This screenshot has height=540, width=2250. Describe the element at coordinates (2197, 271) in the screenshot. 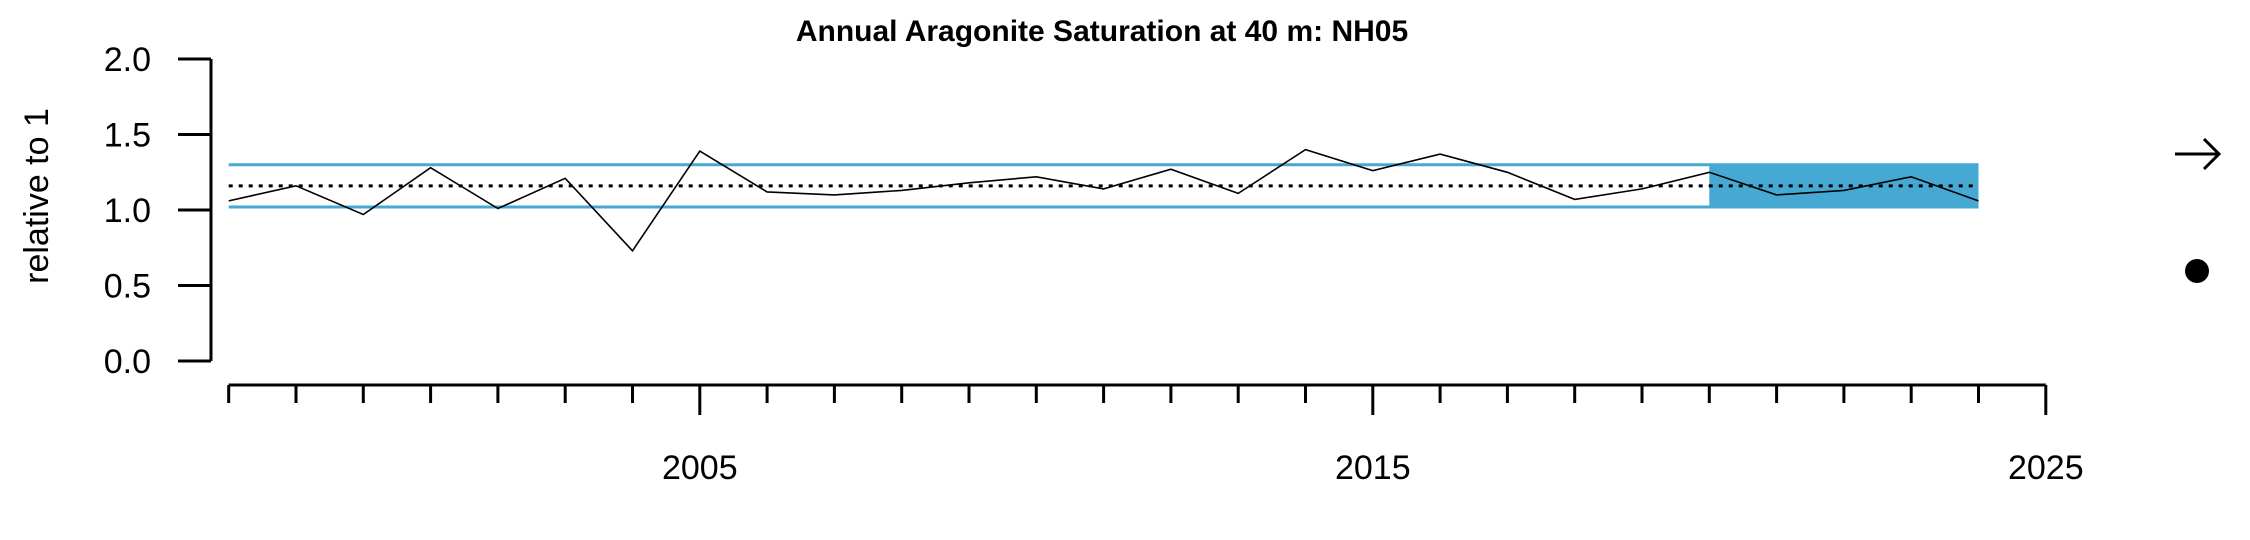

I see `filled-circle-icon` at that location.